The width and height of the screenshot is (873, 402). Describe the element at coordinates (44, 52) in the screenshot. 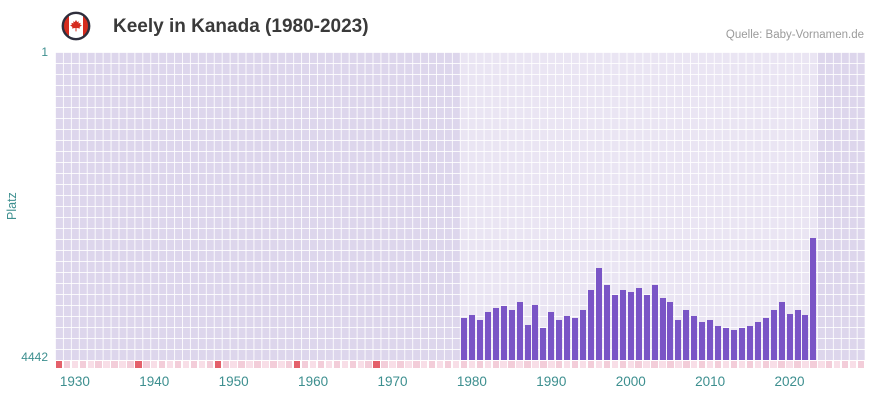

I see `y-axis-tick-max: 1` at that location.